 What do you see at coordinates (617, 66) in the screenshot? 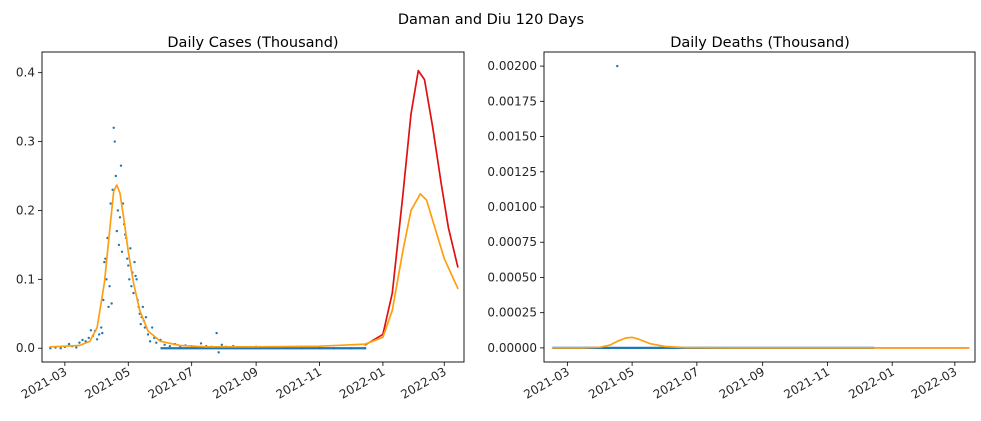
I see `deaths-observed-point` at bounding box center [617, 66].